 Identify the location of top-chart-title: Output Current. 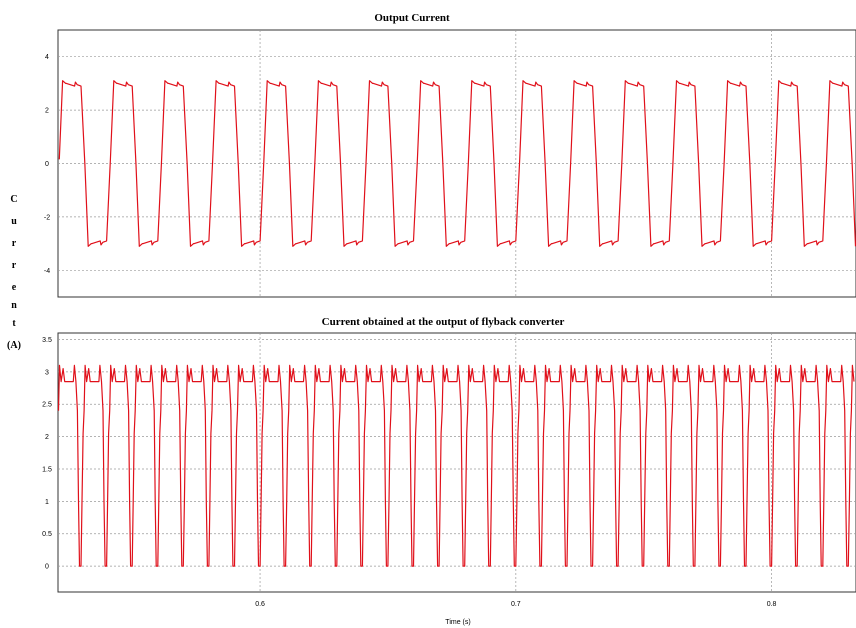
(412, 18).